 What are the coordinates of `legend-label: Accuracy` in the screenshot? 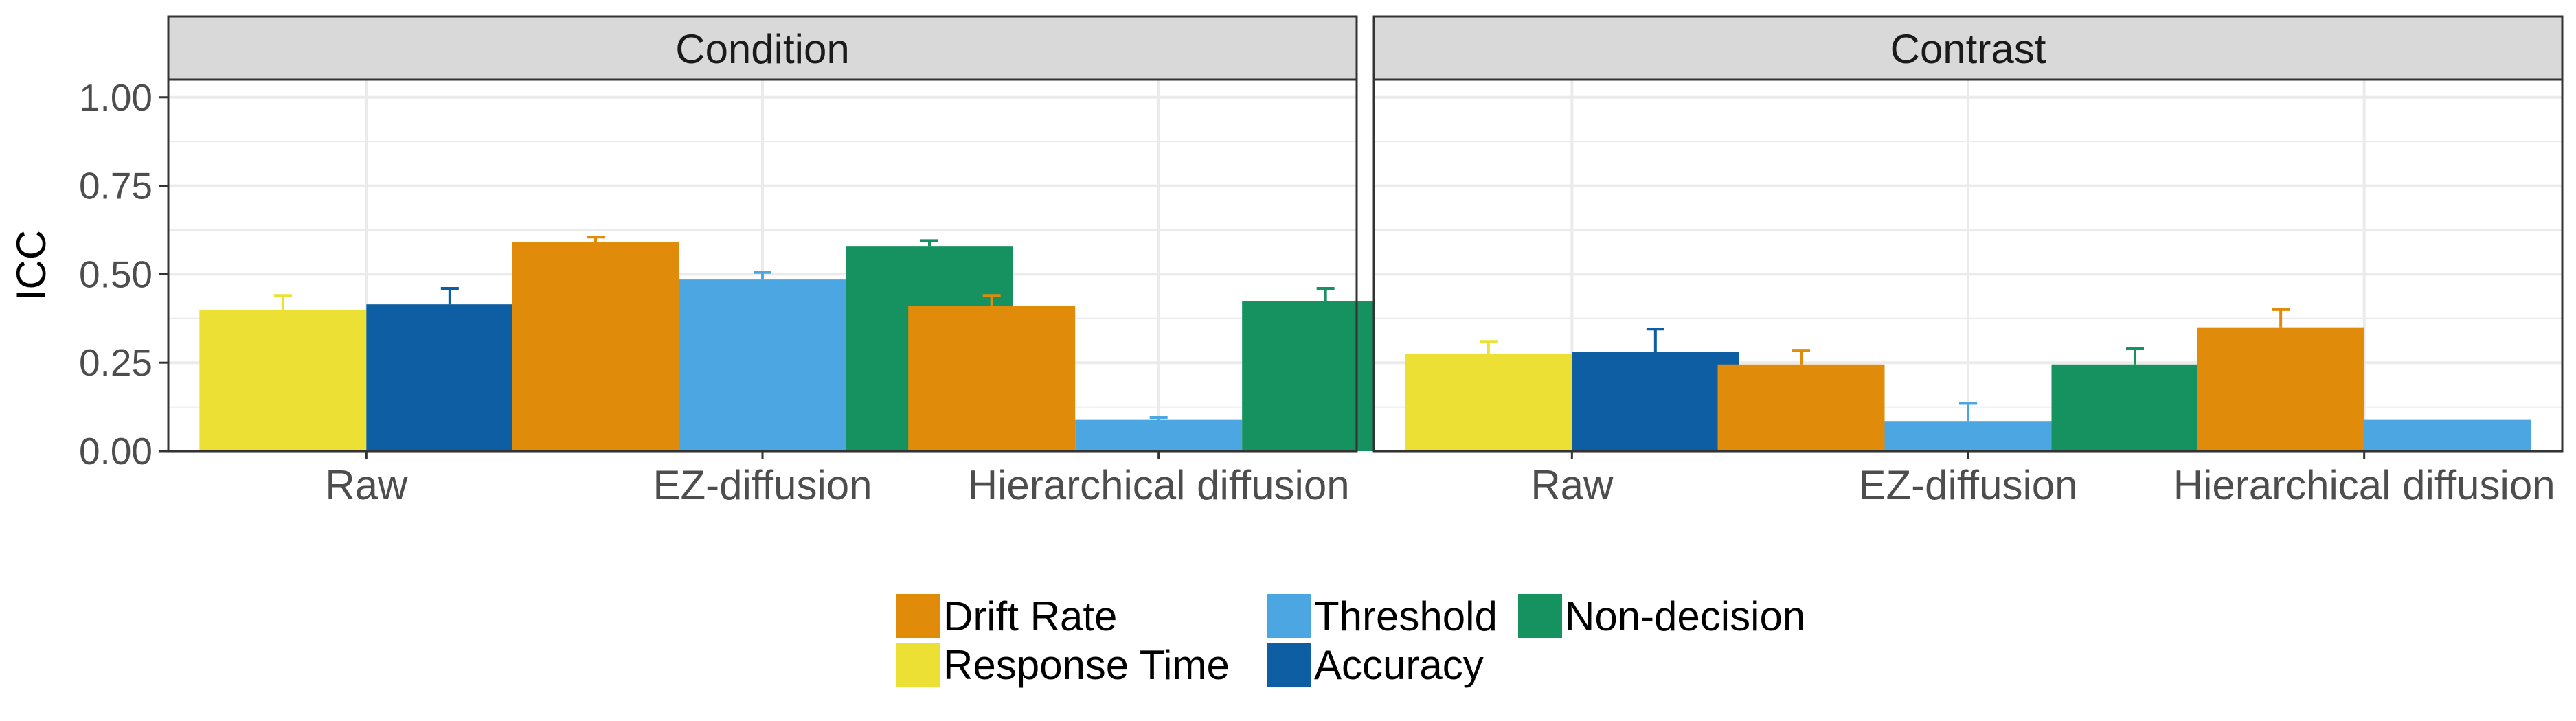 It's located at (1399, 665).